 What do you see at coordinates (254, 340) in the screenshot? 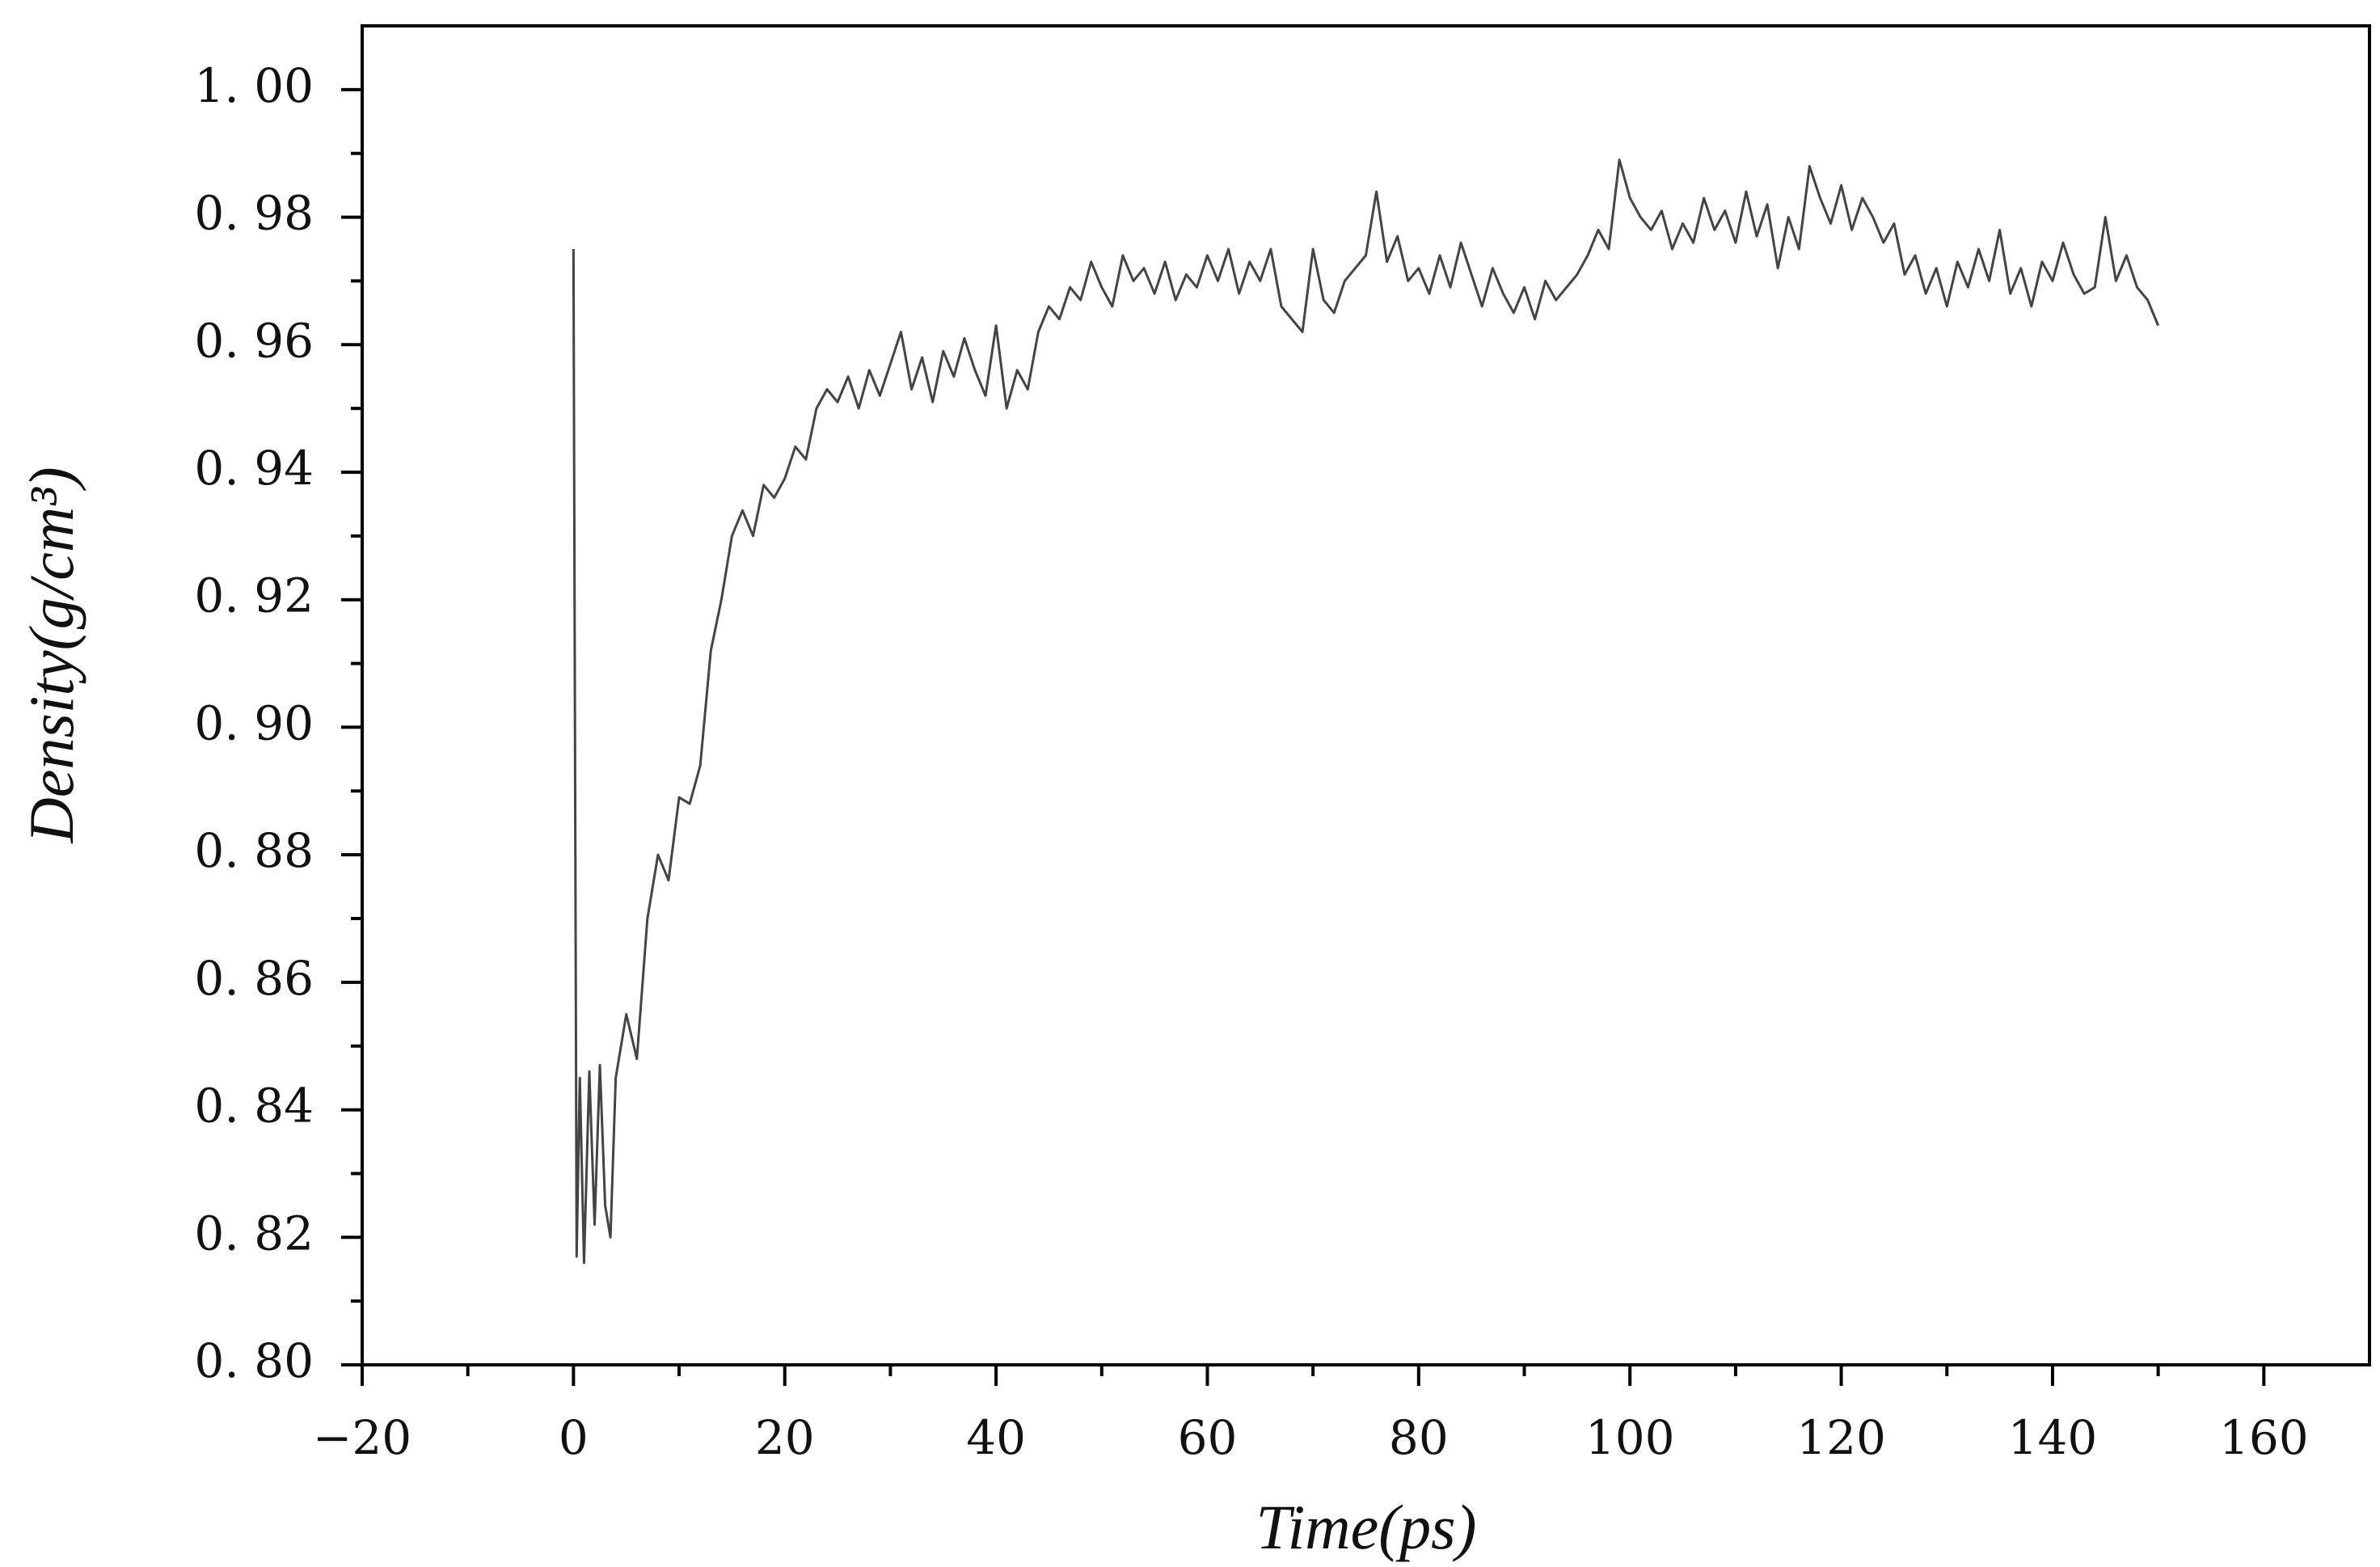
I see `y-tick-label: 0. 96` at bounding box center [254, 340].